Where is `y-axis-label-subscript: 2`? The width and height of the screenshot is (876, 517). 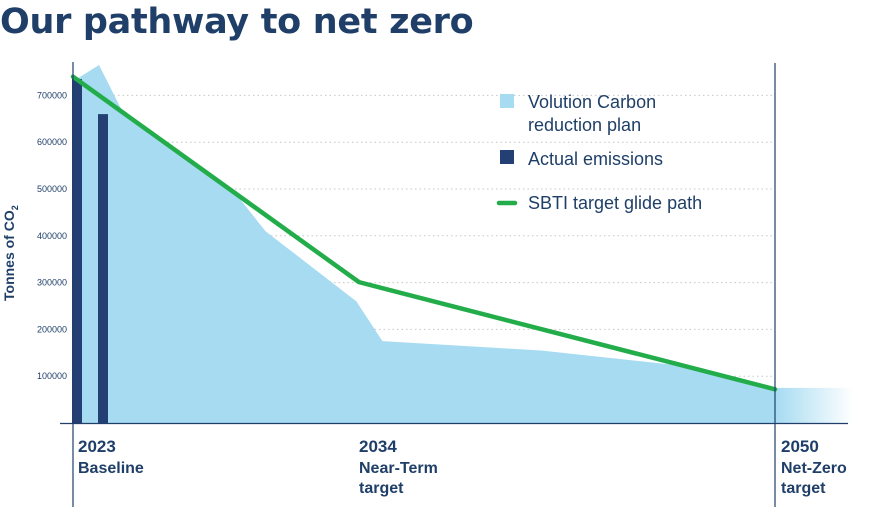
y-axis-label-subscript: 2 is located at coordinates (15, 207).